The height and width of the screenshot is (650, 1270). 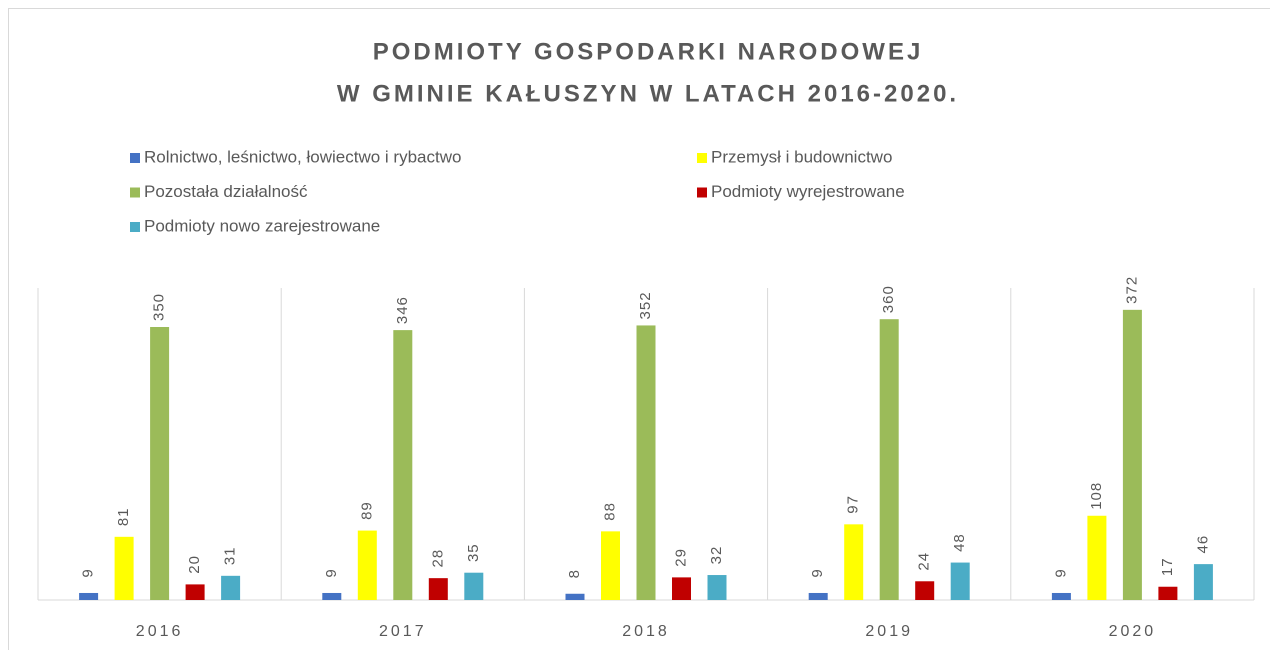 What do you see at coordinates (889, 631) in the screenshot?
I see `x-tick-label: 2019` at bounding box center [889, 631].